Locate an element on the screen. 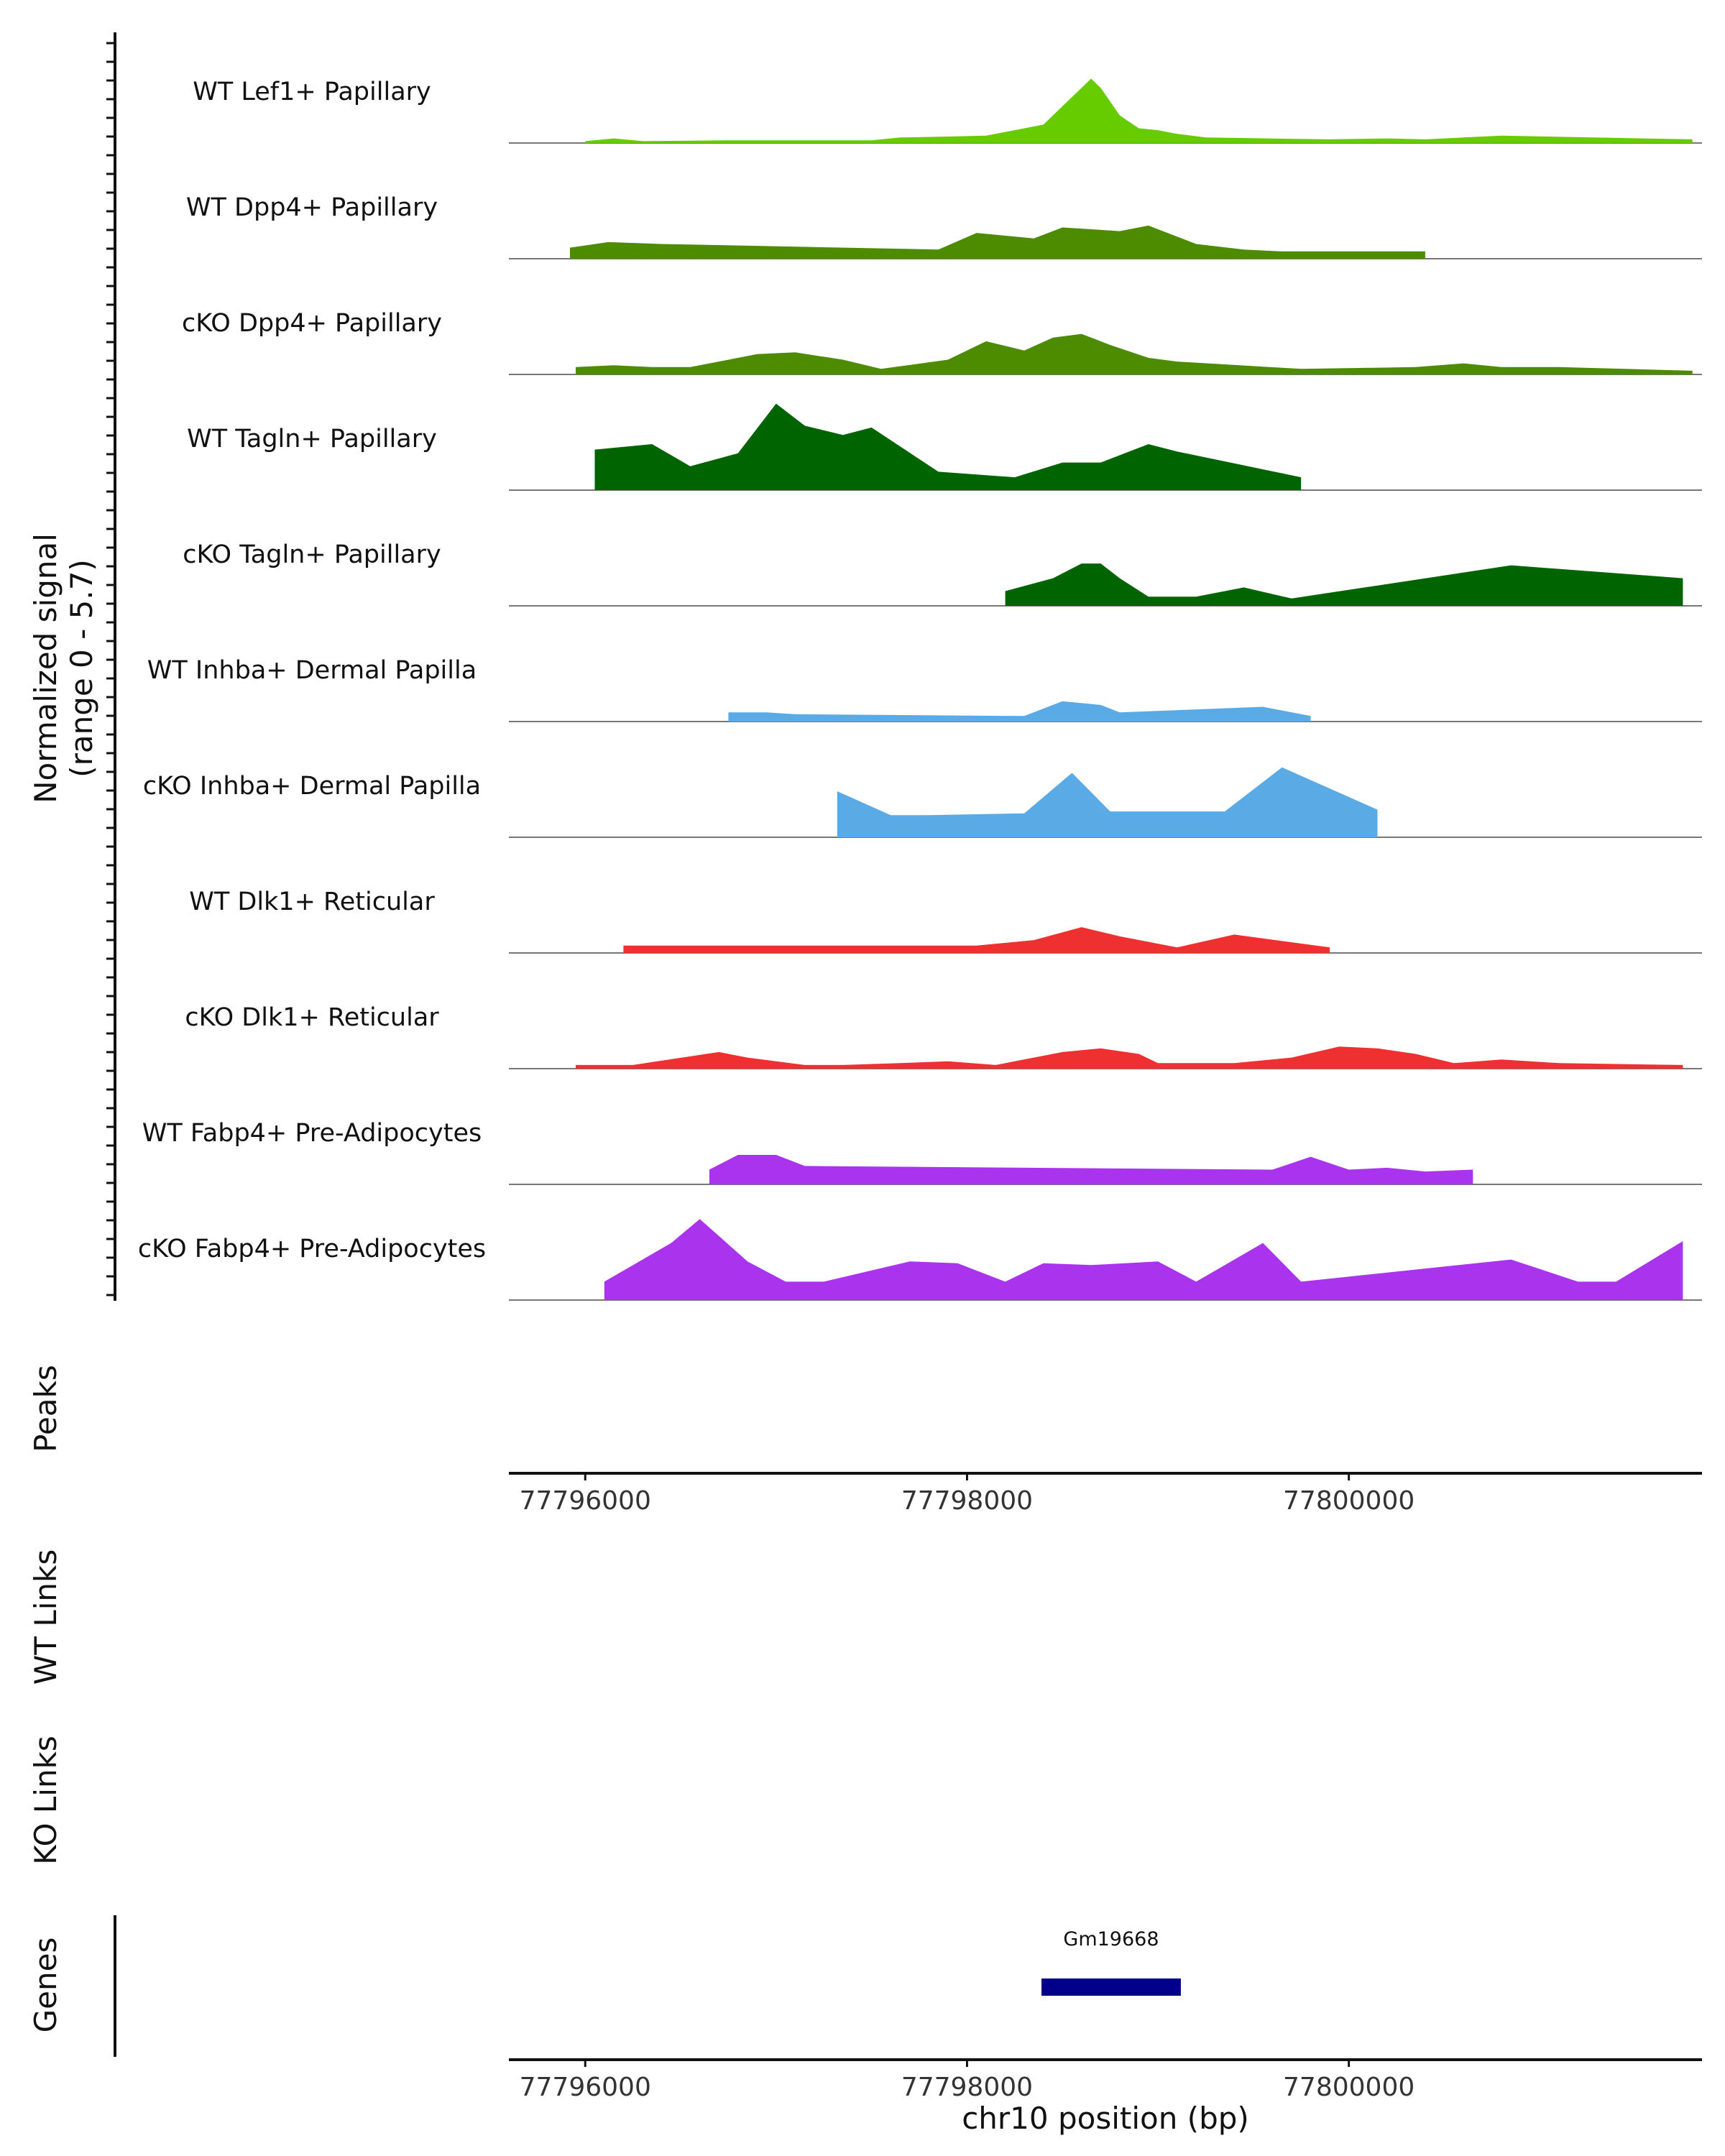  peaks-x-axis: 77796000 77798000 77800000 is located at coordinates (967, 1494).